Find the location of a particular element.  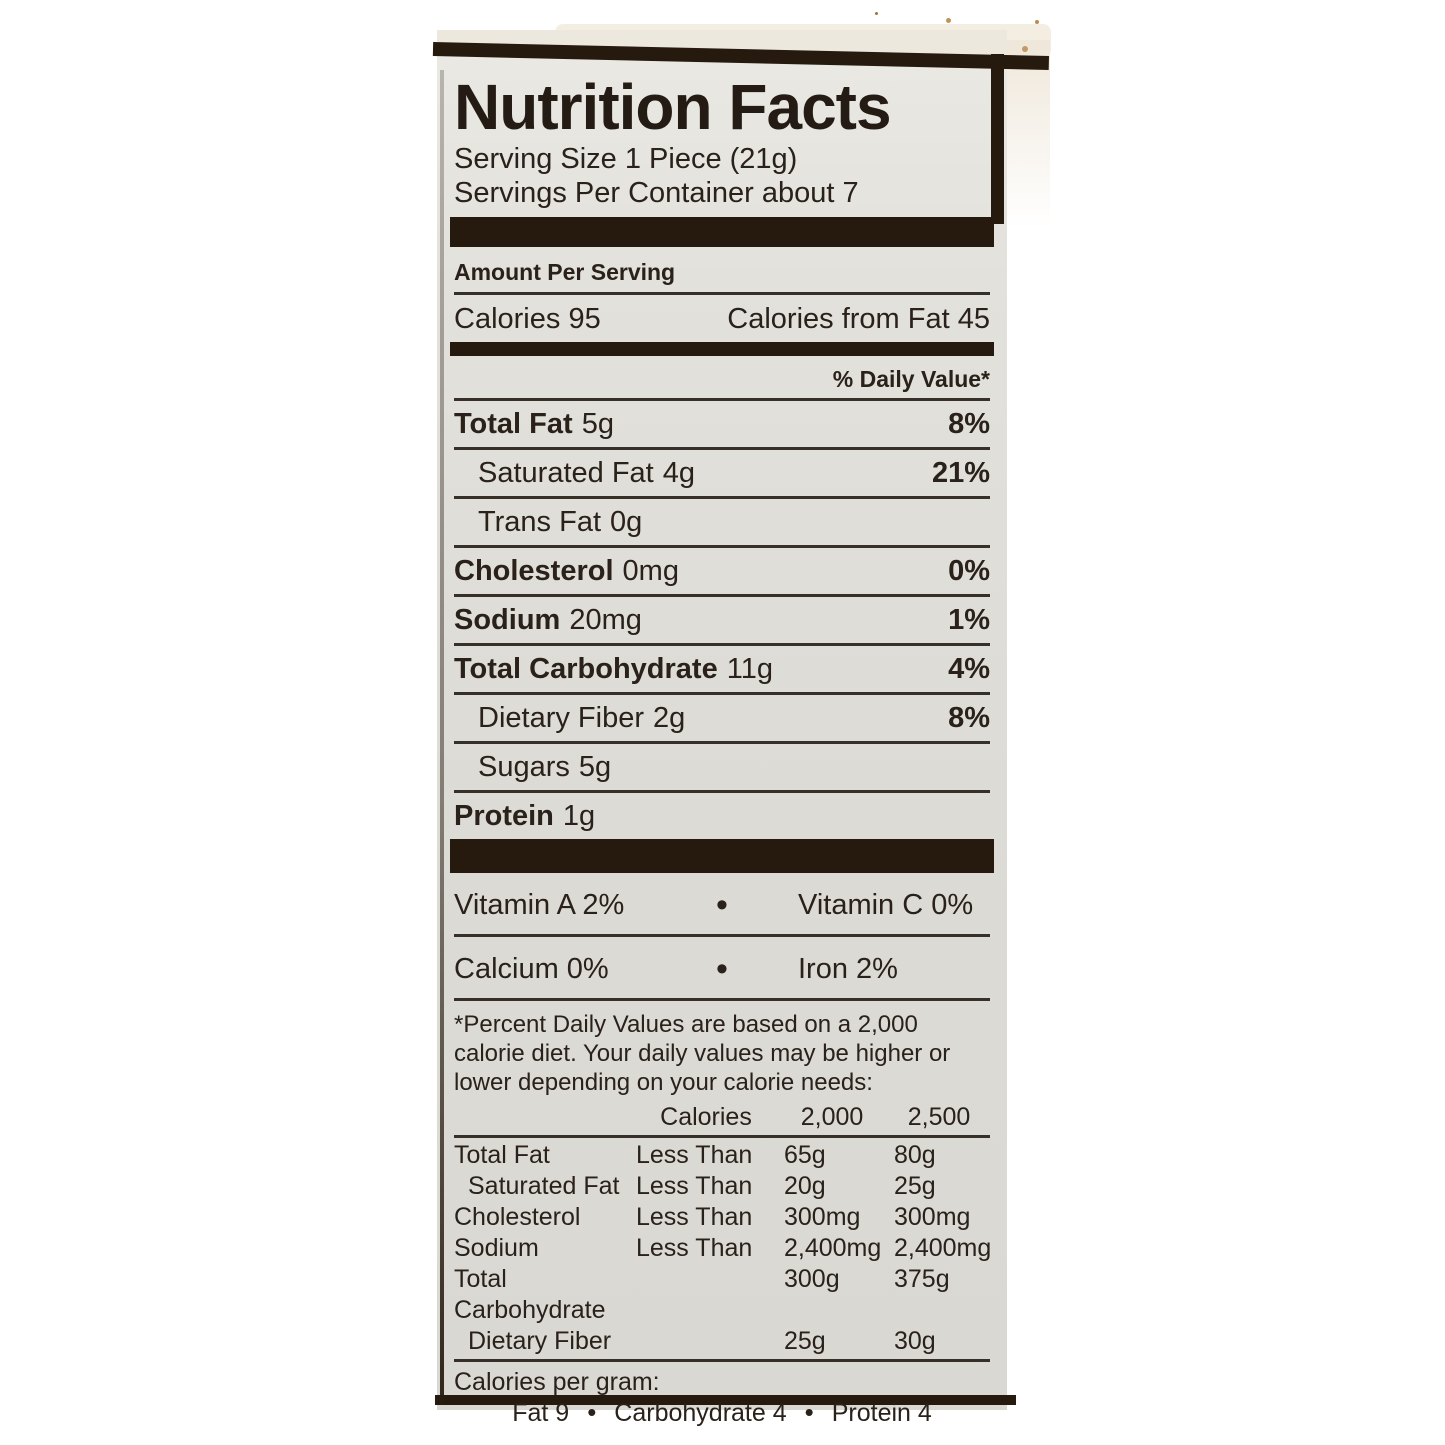

dv-row-sodium: Sodium Less Than 2,400mg 2,400mg is located at coordinates (723, 1248).